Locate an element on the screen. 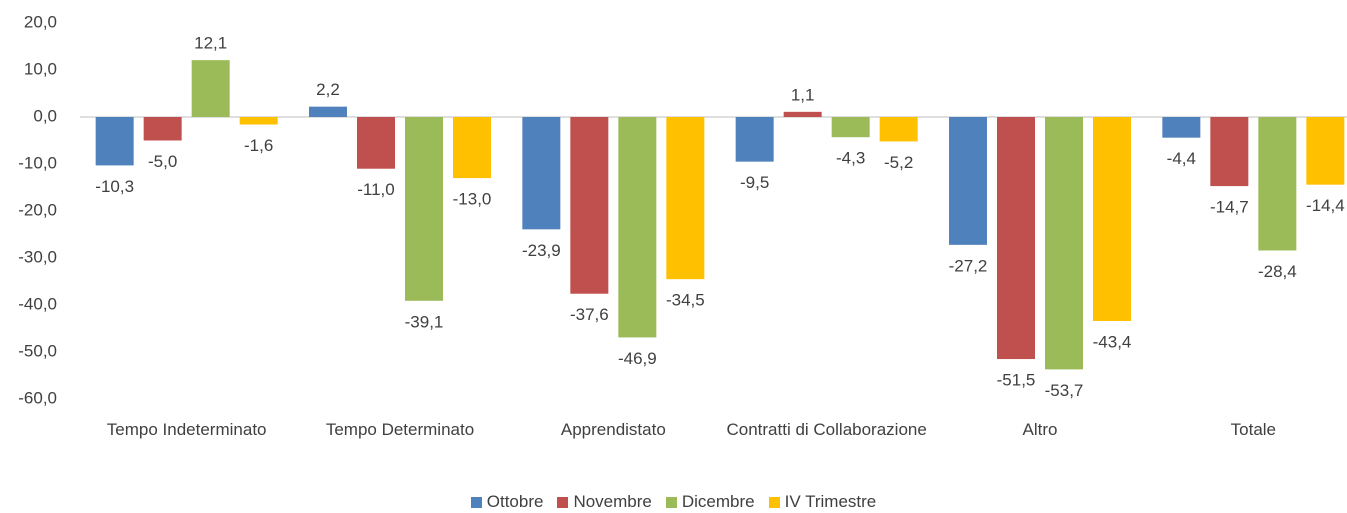 The width and height of the screenshot is (1347, 513). legend: Ottobre Novembre Dicembre IV Trimestre is located at coordinates (673, 502).